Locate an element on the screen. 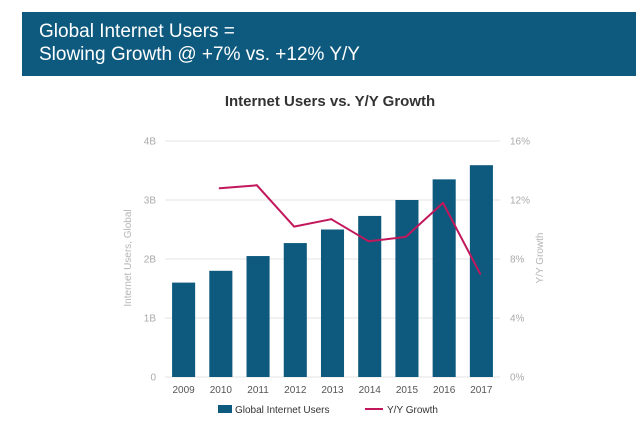 The height and width of the screenshot is (425, 641). legend: Global Internet Users Y/Y Growth is located at coordinates (328, 410).